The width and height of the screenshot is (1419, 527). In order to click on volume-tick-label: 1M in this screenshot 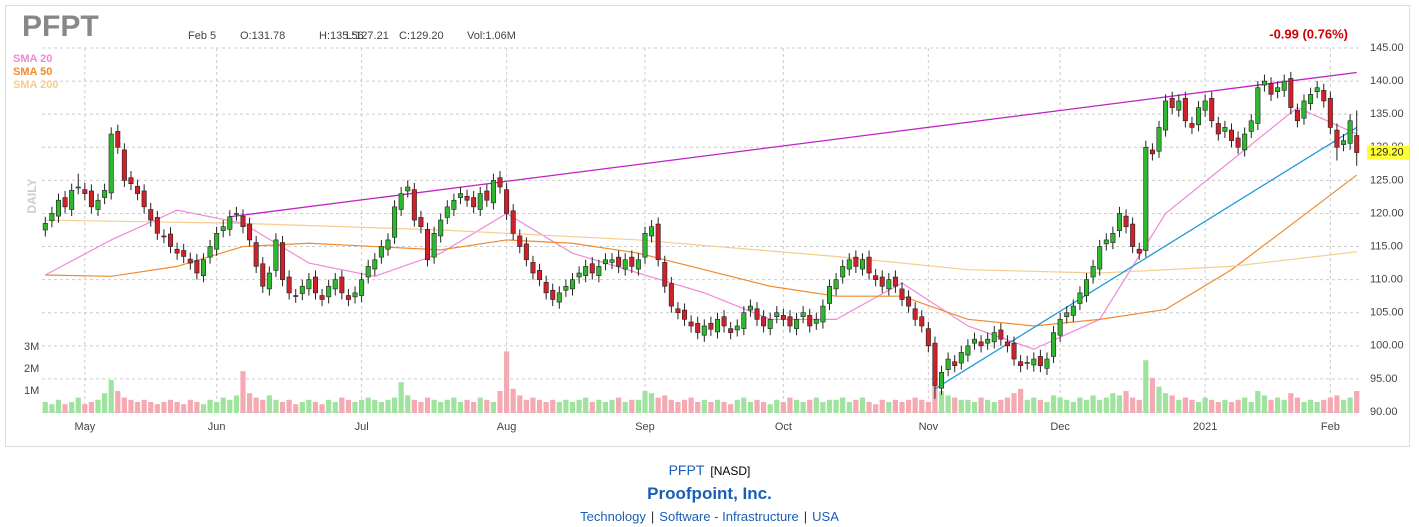, I will do `click(31, 391)`.